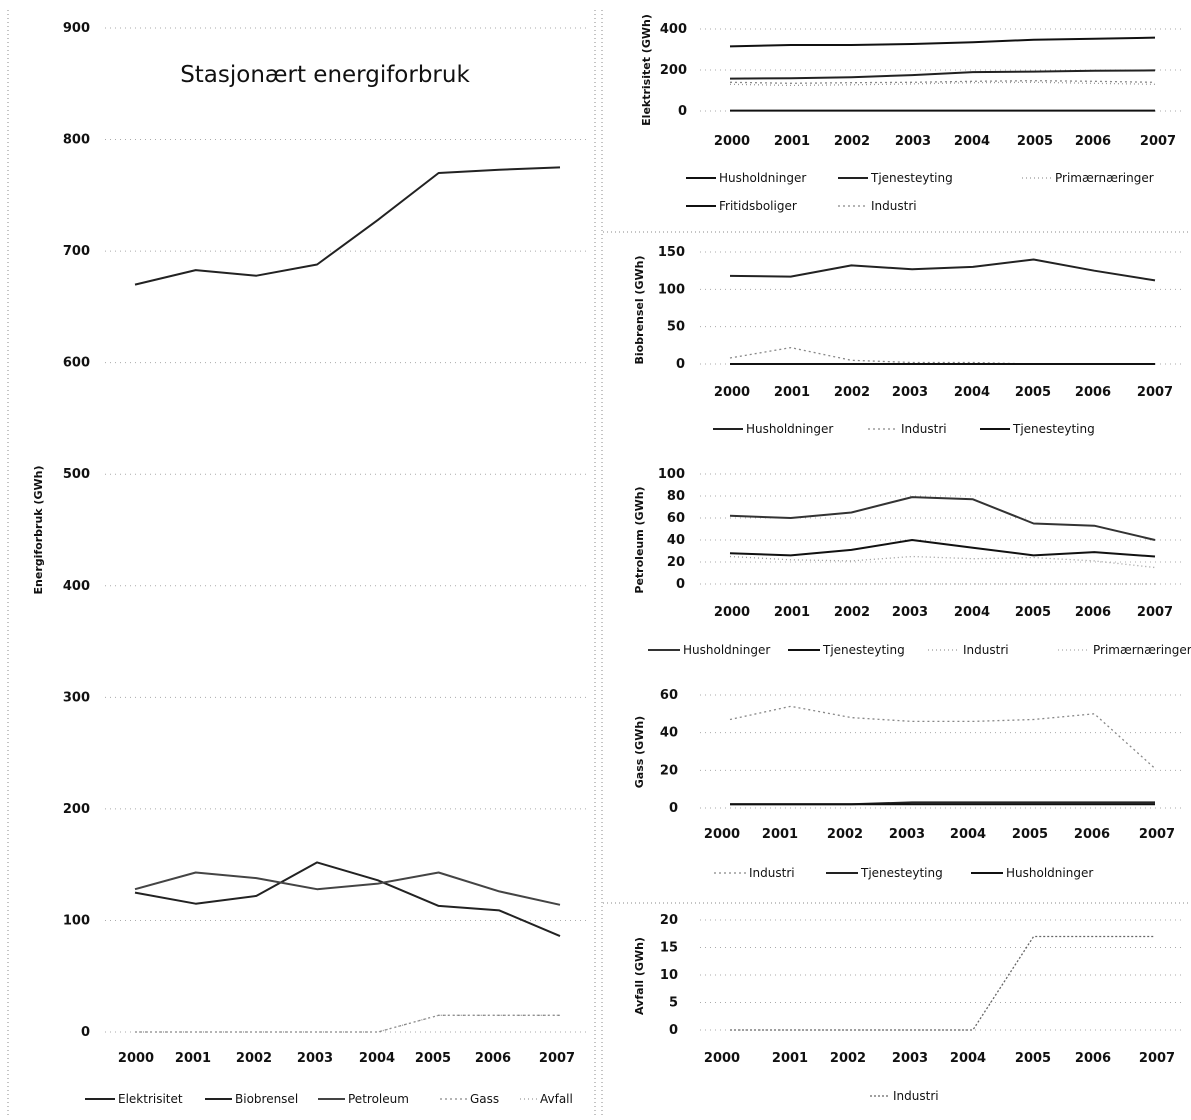 The image size is (1191, 1120). Describe the element at coordinates (325, 75) in the screenshot. I see `chart-title: Stasjonært energiforbruk` at that location.